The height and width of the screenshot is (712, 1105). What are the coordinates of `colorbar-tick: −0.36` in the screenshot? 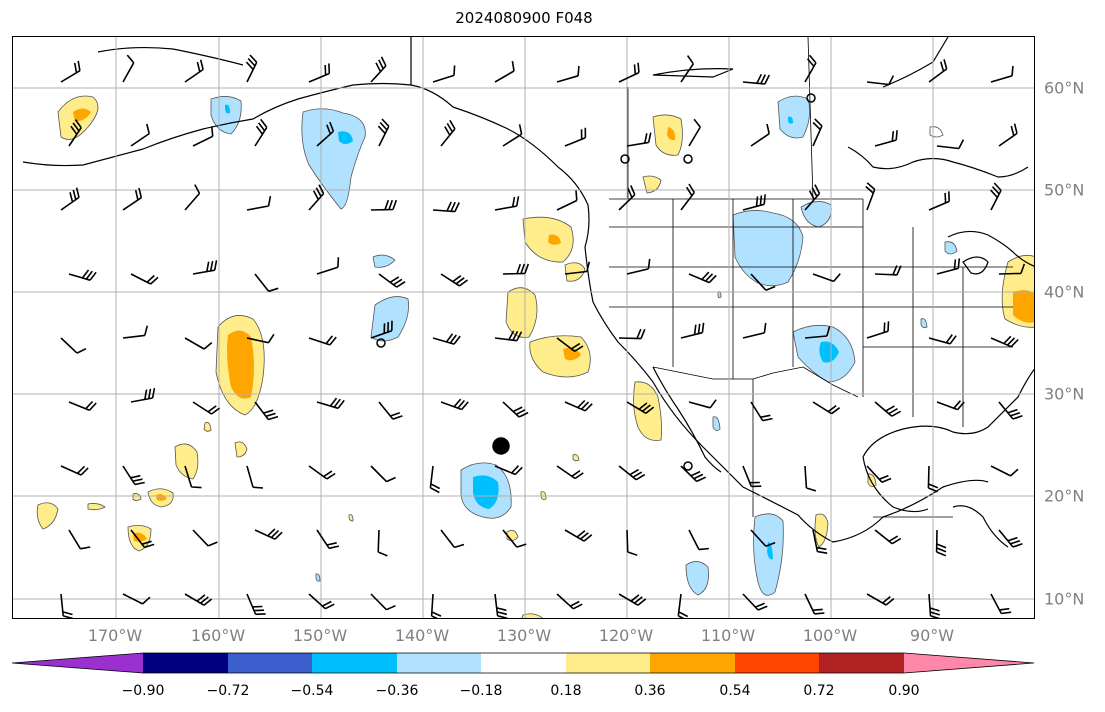 It's located at (397, 691).